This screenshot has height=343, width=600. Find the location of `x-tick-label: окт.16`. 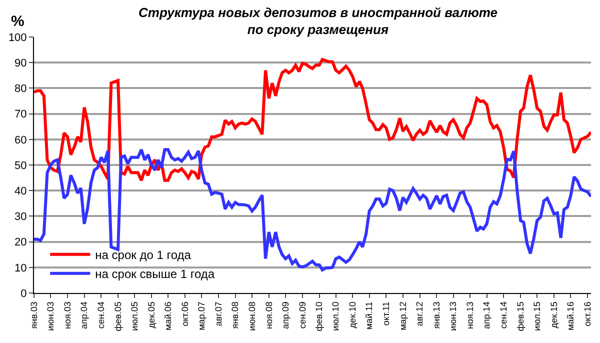

x-tick-label: окт.16 is located at coordinates (587, 314).